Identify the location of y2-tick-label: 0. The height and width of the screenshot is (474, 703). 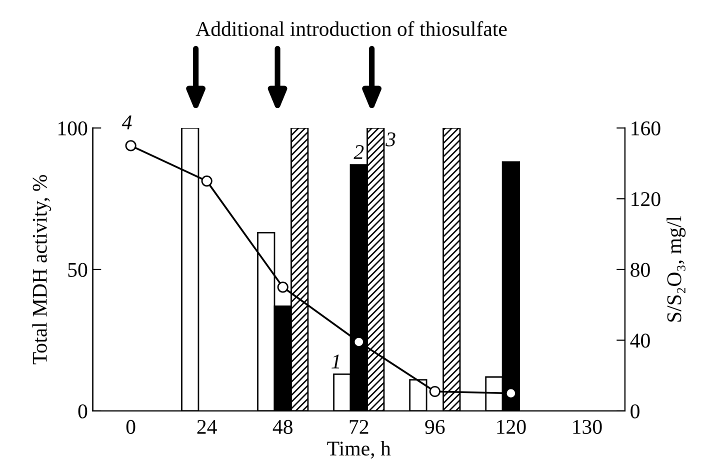
(635, 411).